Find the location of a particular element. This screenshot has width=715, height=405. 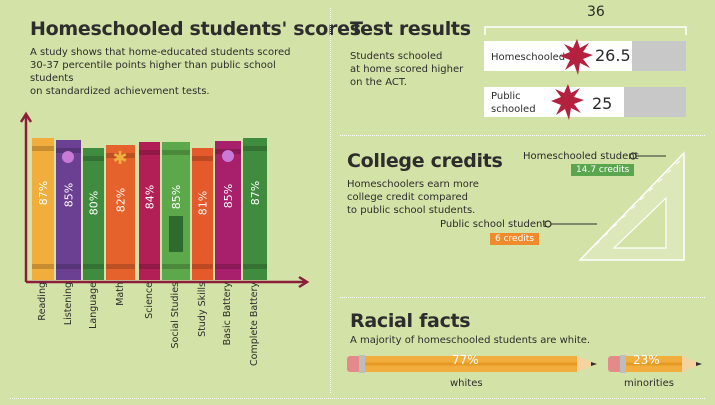

test-max-value: 36 is located at coordinates (596, 12).